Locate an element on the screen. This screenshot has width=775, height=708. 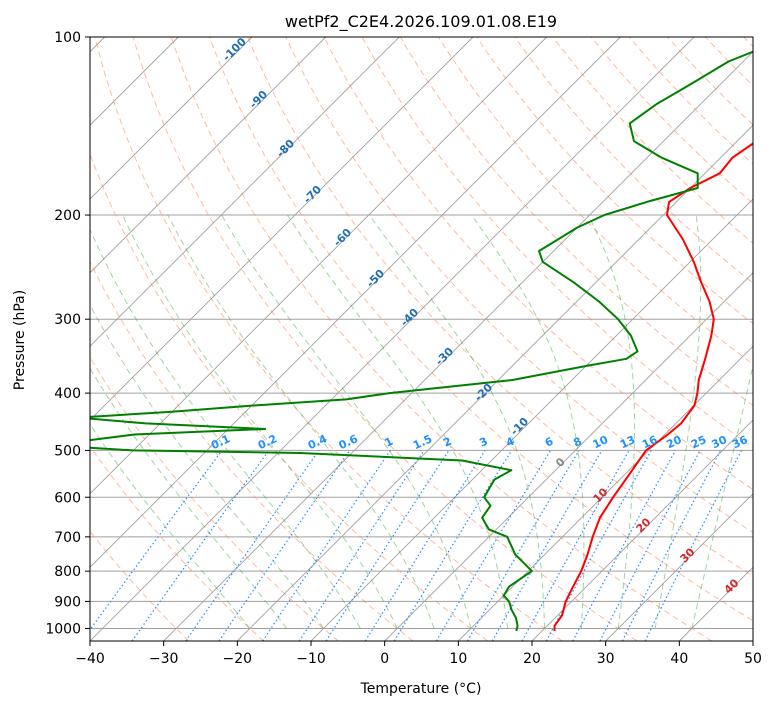
mixing-ratio-label: 10 is located at coordinates (601, 442).